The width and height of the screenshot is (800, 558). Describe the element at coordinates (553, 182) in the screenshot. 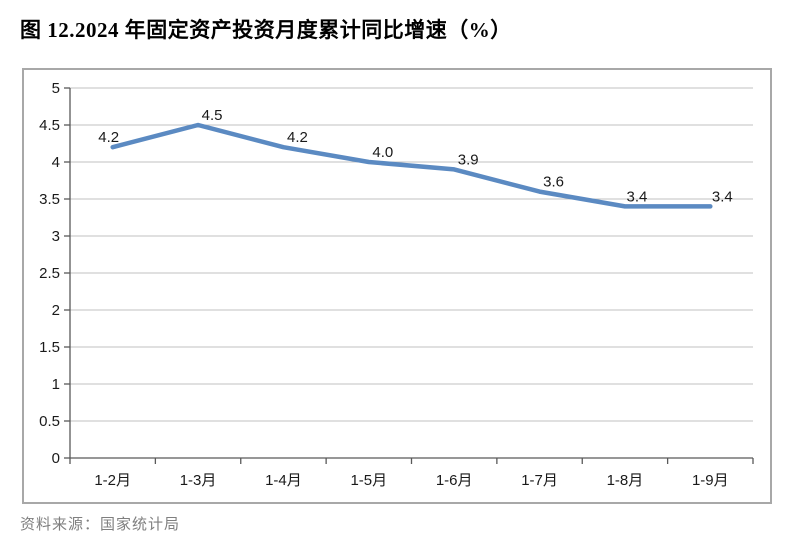

I see `data-label: 3.6` at that location.